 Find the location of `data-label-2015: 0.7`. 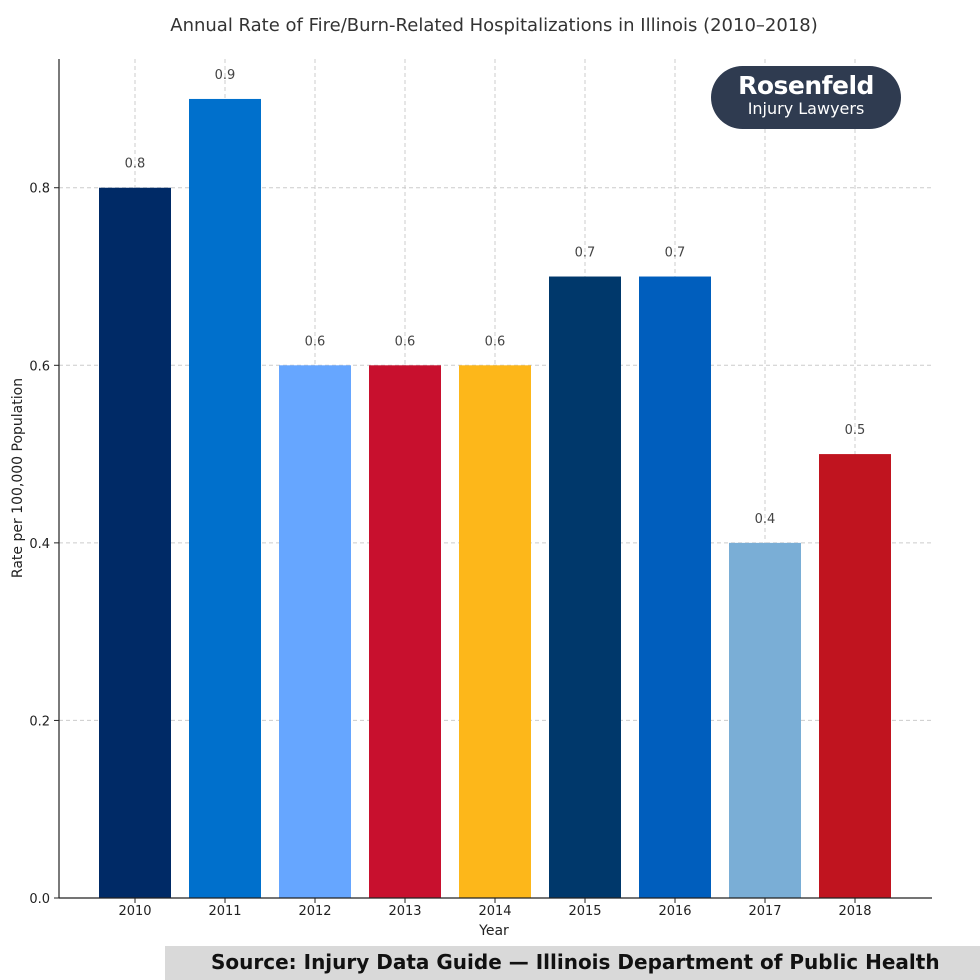

data-label-2015: 0.7 is located at coordinates (585, 253).